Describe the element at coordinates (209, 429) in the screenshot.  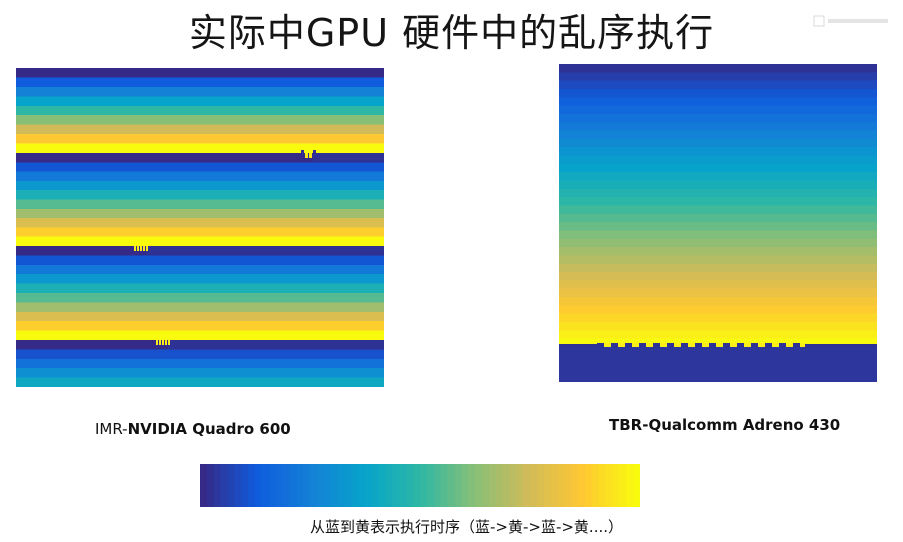
I see `imr-caption-name: NVIDIA Quadro 600` at that location.